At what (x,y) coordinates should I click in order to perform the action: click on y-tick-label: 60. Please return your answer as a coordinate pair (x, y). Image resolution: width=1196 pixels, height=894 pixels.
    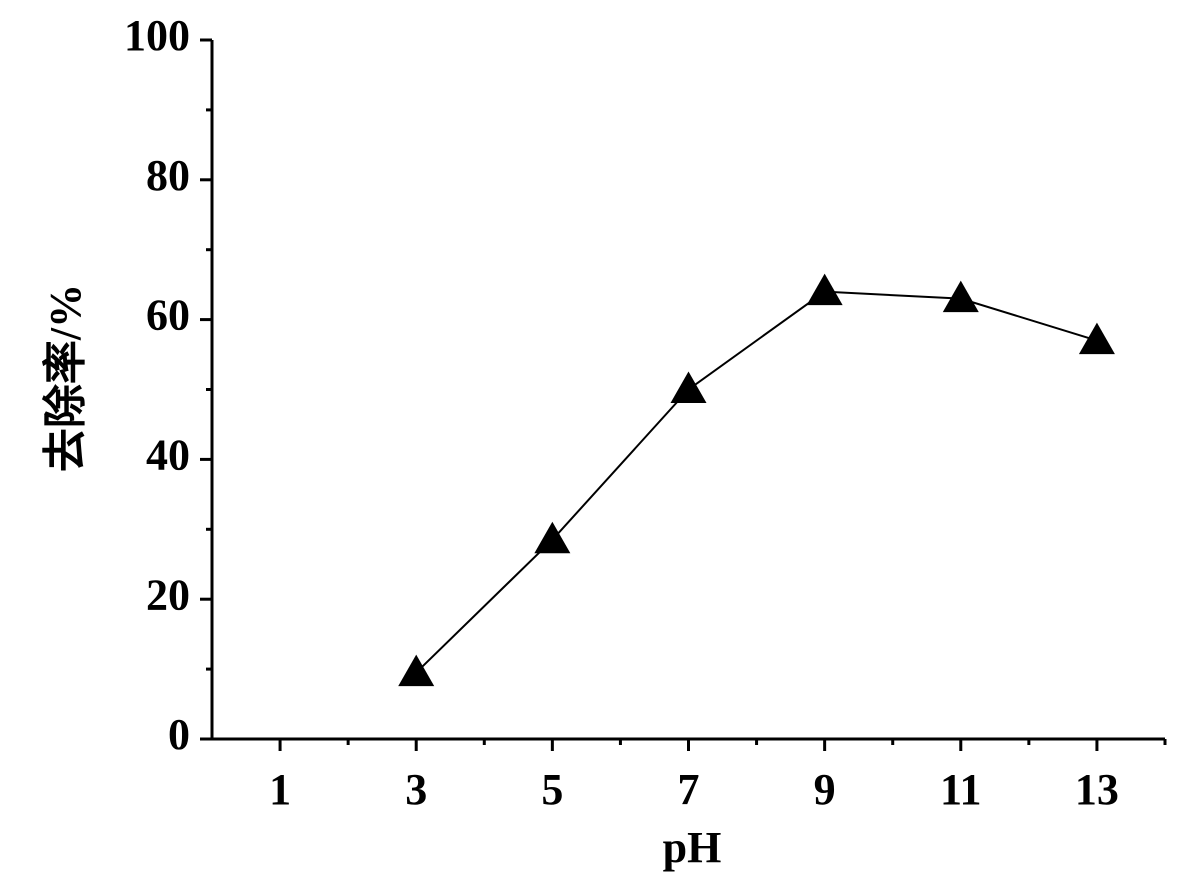
    Looking at the image, I should click on (168, 315).